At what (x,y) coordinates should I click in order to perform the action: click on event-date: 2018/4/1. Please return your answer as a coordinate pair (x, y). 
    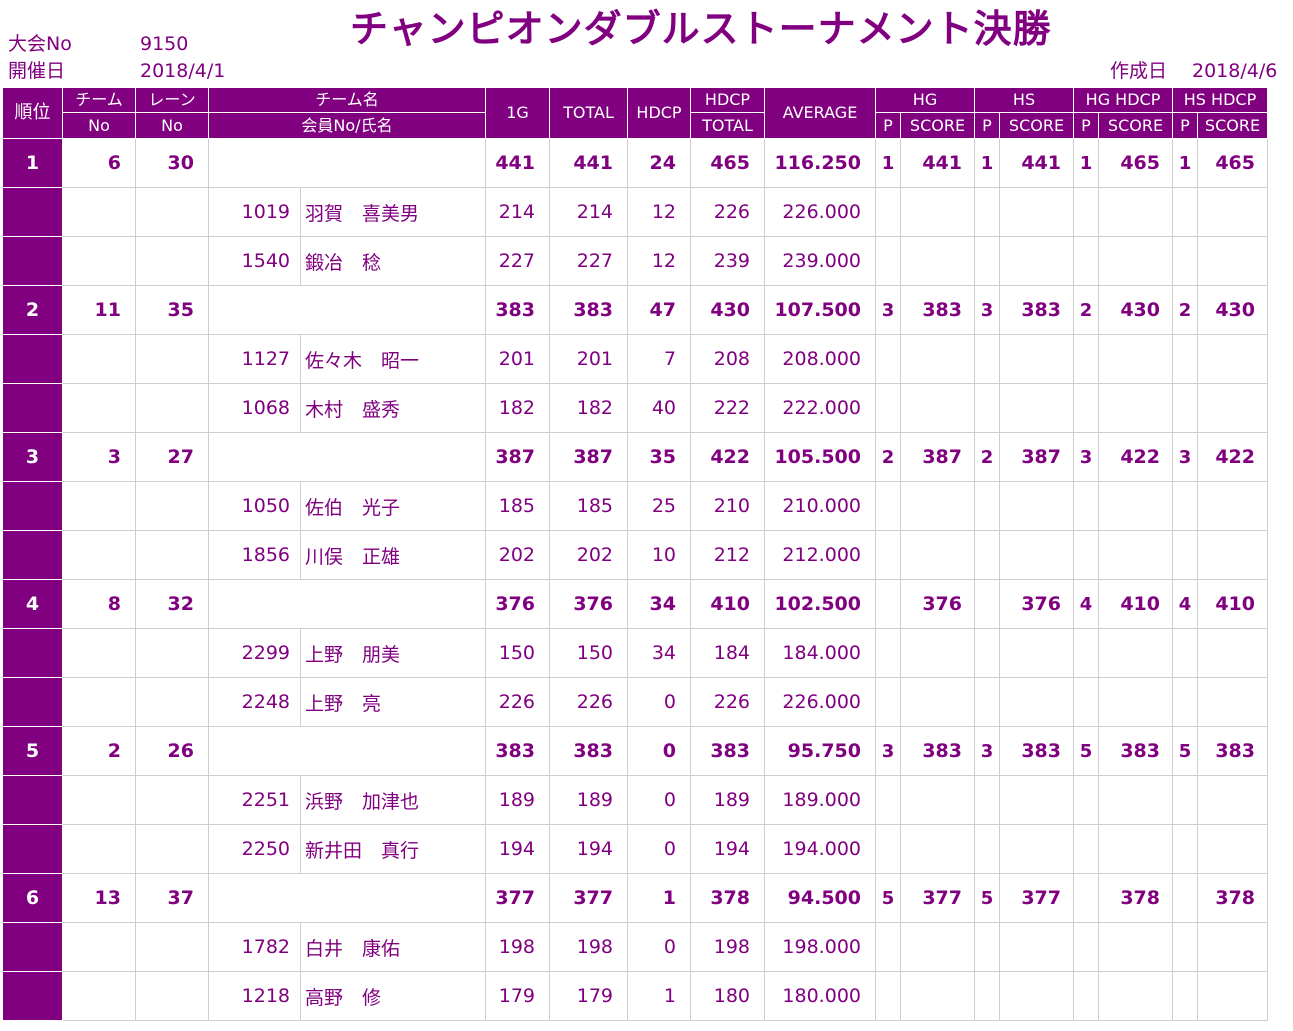
    Looking at the image, I should click on (183, 71).